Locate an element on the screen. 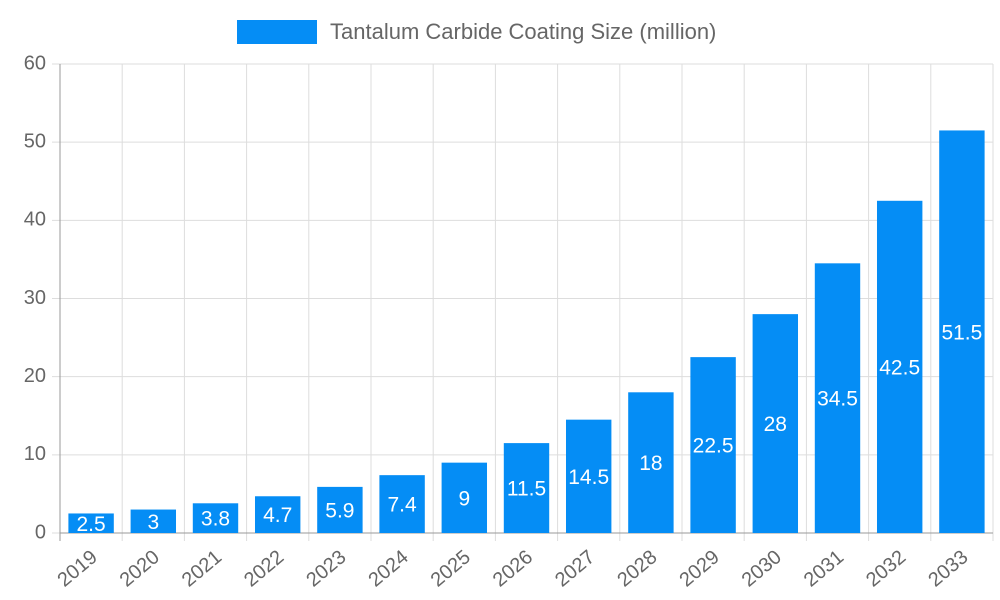 The image size is (1000, 600). value-label: 11.5 is located at coordinates (526, 489).